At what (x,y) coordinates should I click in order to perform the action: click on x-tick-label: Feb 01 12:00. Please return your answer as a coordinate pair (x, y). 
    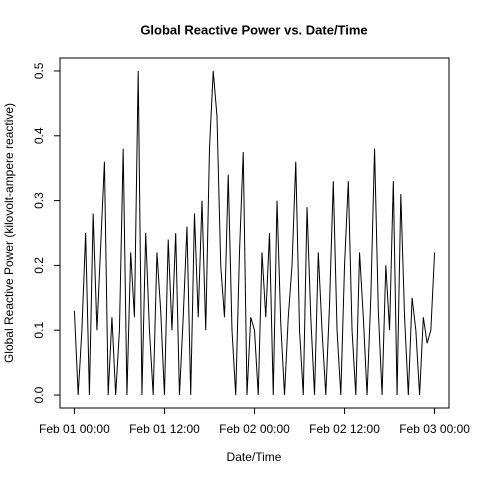
    Looking at the image, I should click on (164, 429).